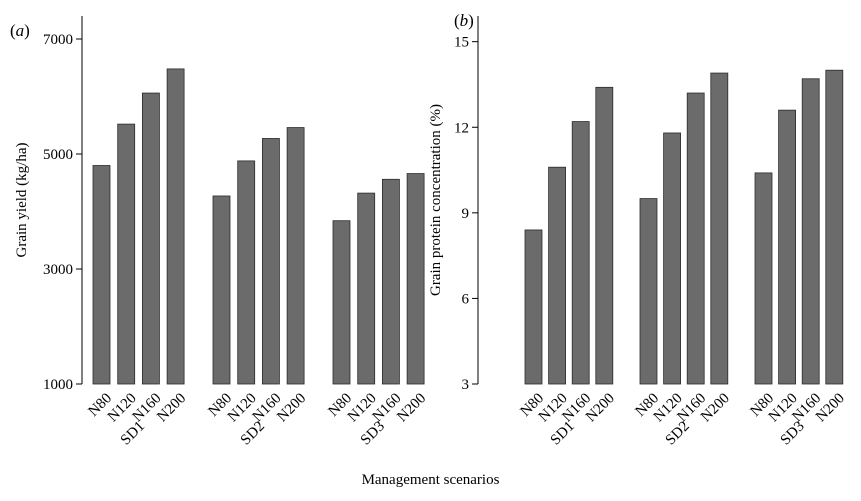 The height and width of the screenshot is (501, 861). Describe the element at coordinates (20, 30) in the screenshot. I see `panel-label: (a)` at that location.